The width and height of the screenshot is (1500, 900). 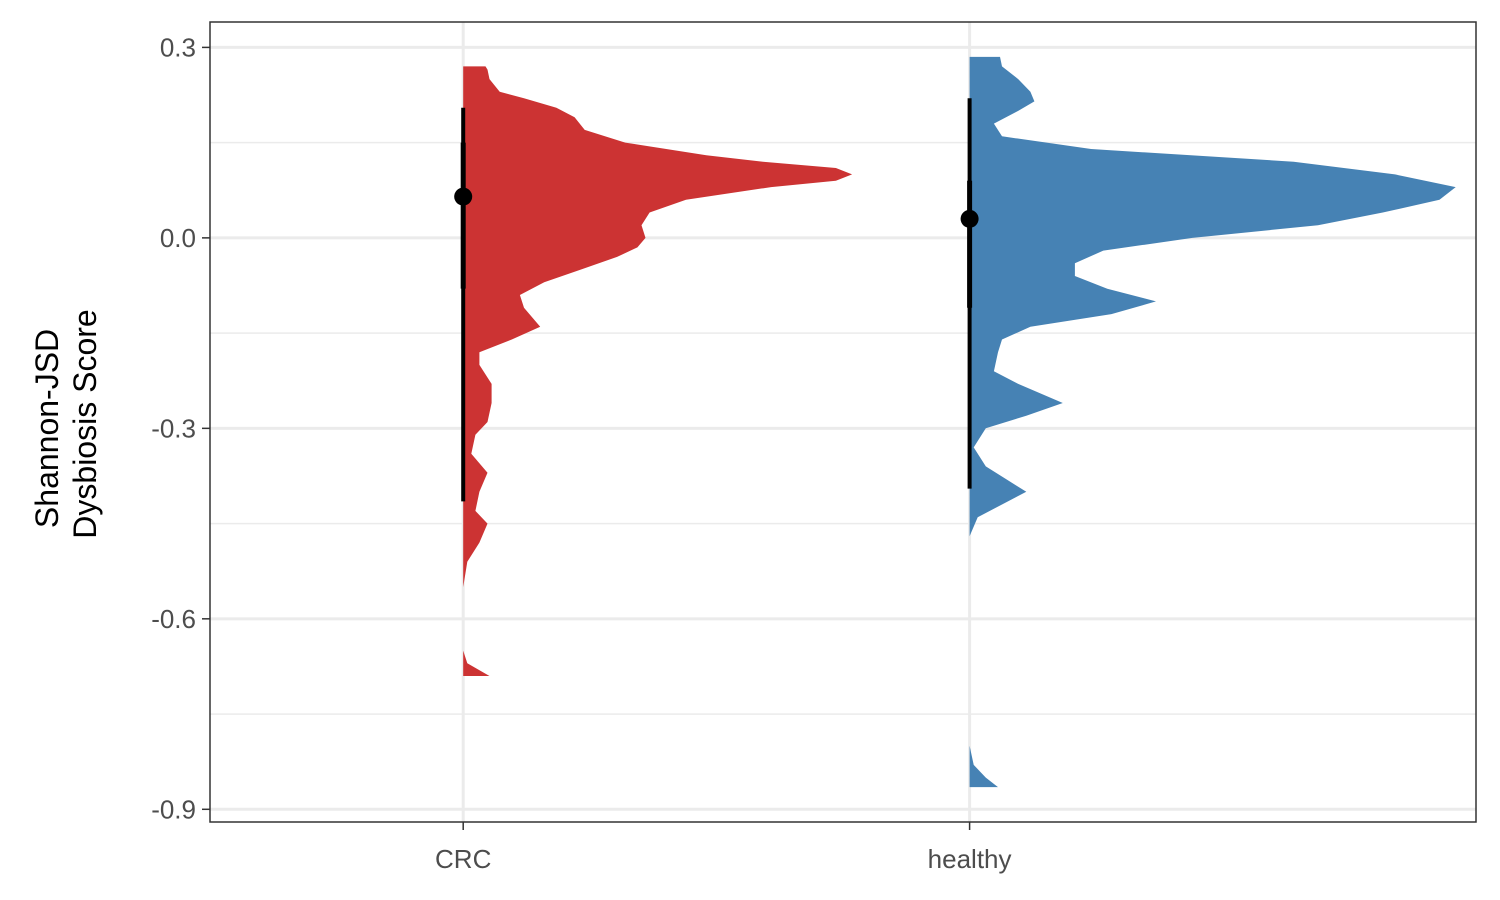 I want to click on y-axis-title: Shannon-JSD Dysbiosis Score, so click(x=66, y=423).